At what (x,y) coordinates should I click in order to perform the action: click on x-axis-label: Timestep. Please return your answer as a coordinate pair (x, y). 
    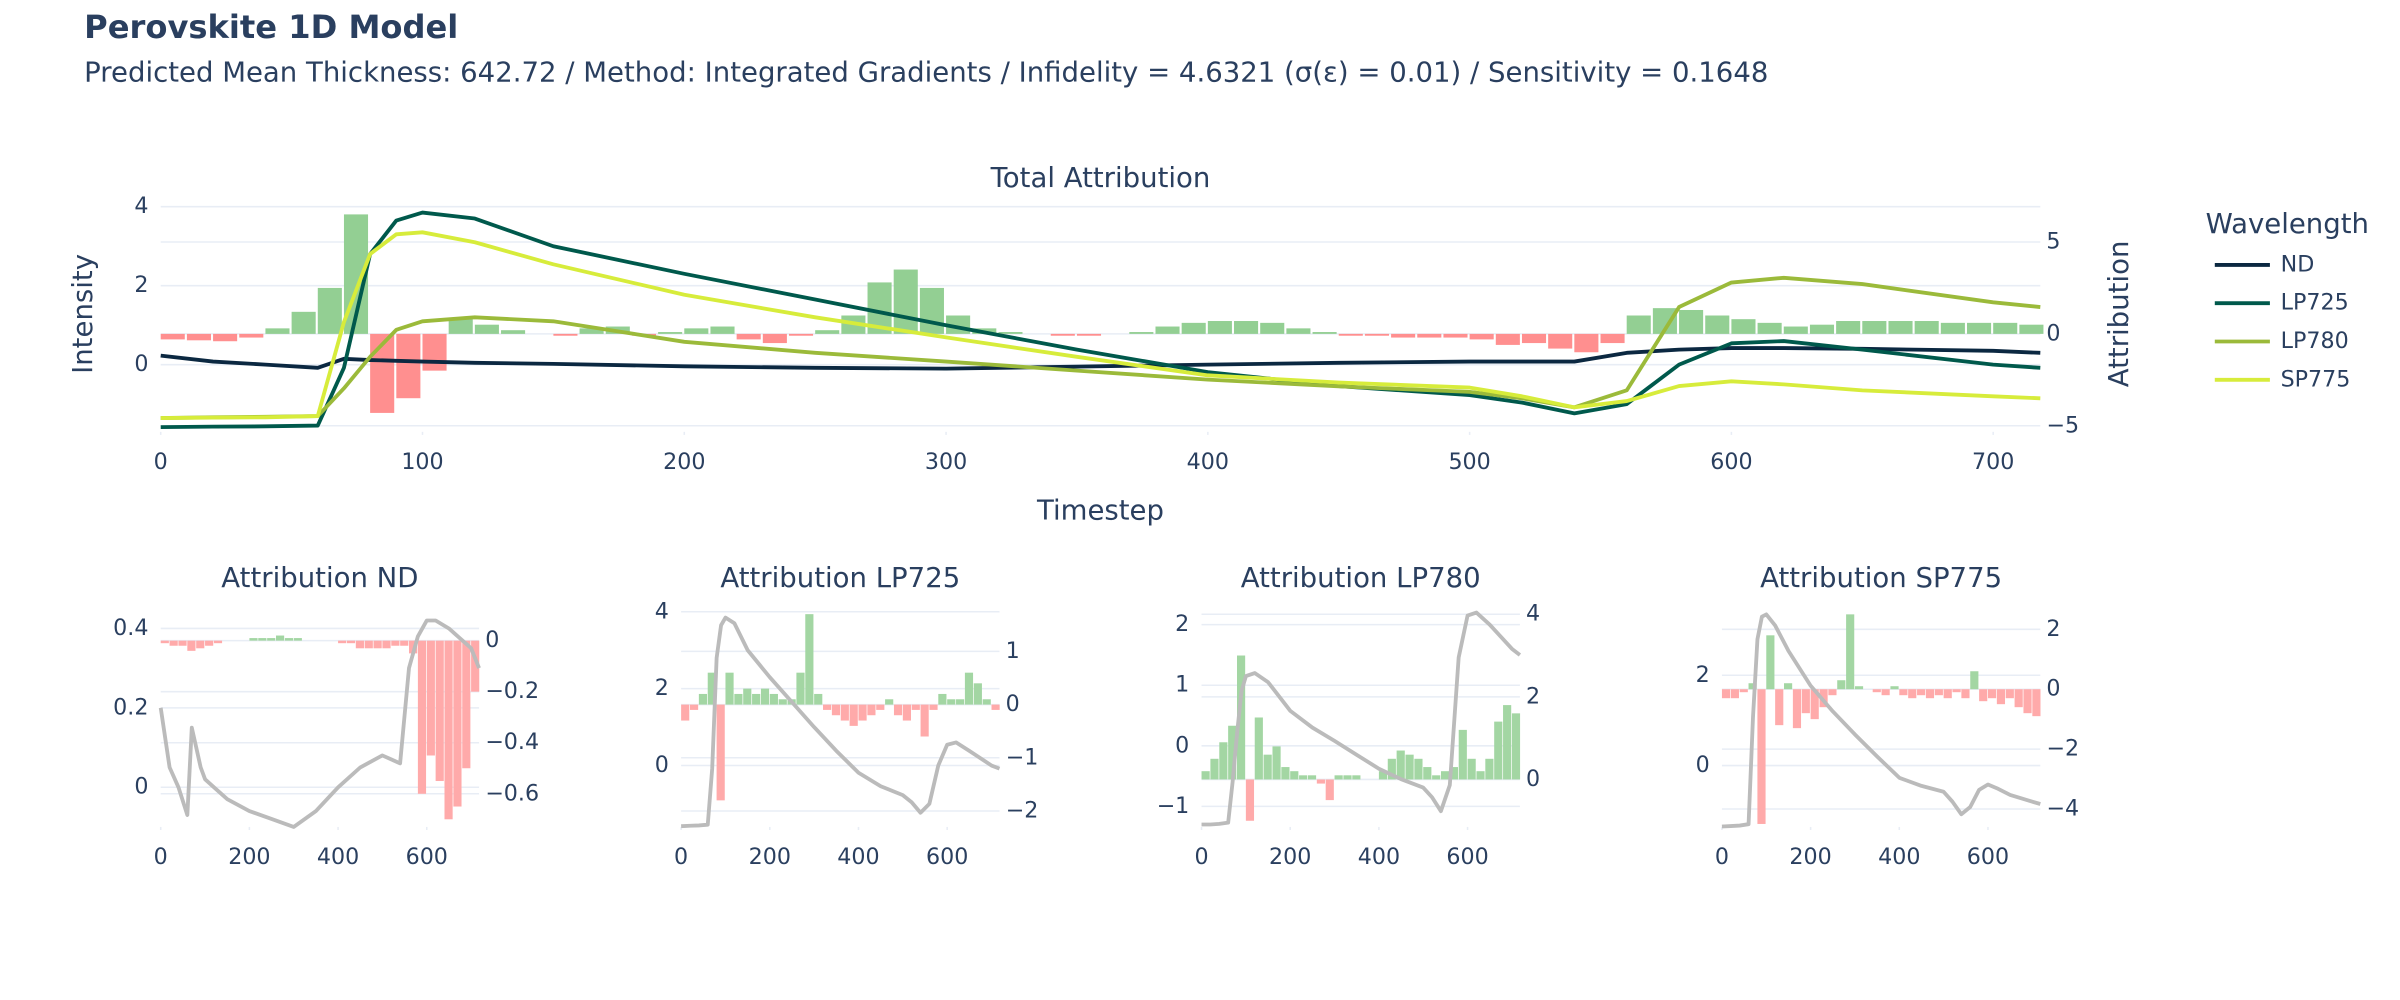
    Looking at the image, I should click on (1100, 510).